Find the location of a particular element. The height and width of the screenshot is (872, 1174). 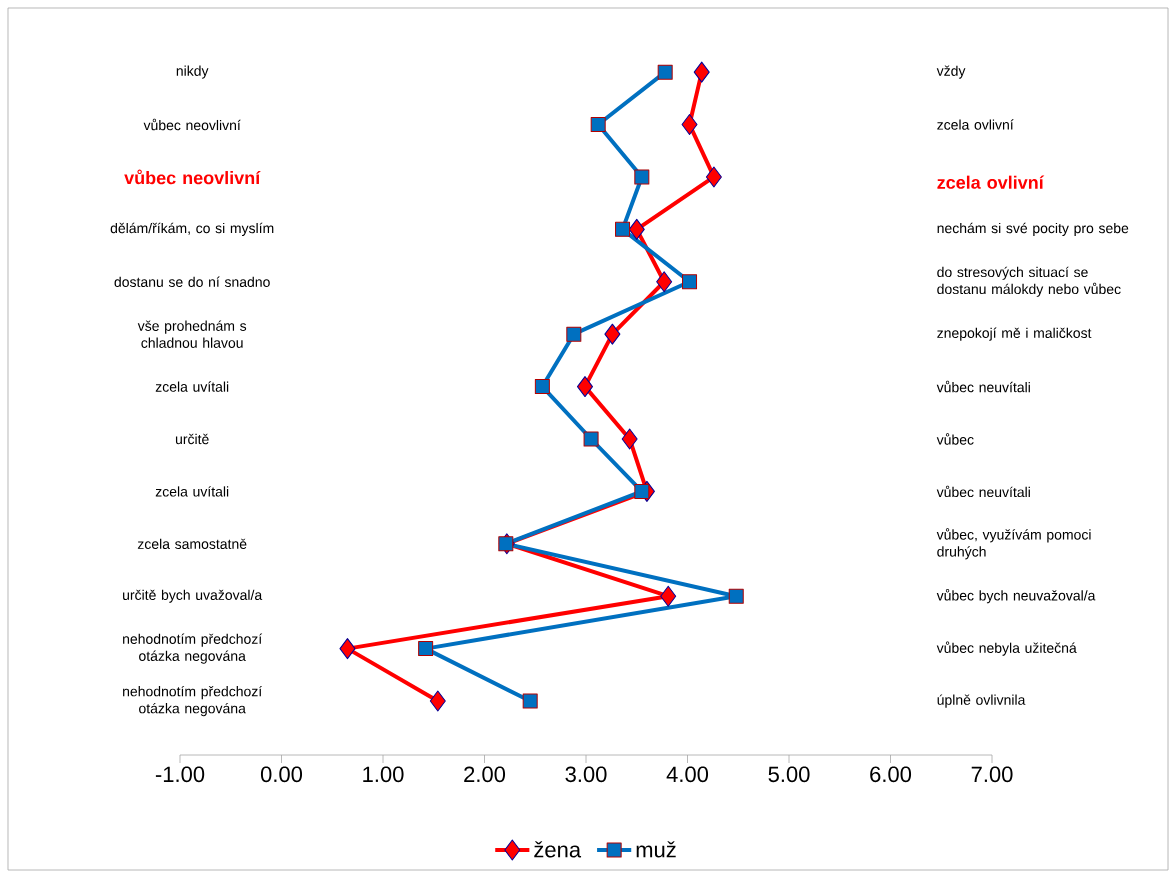

y-tick-label: určitě is located at coordinates (192, 439).